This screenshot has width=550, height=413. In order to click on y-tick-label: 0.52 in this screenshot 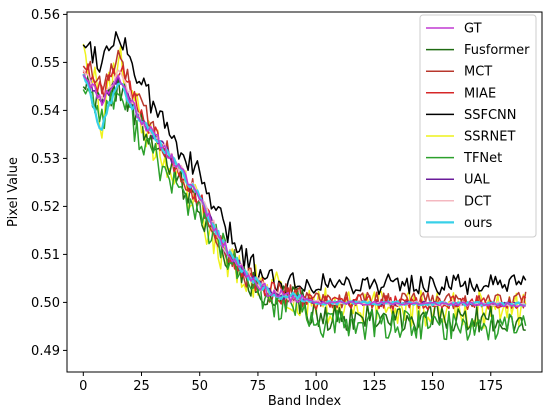, I will do `click(45, 207)`.